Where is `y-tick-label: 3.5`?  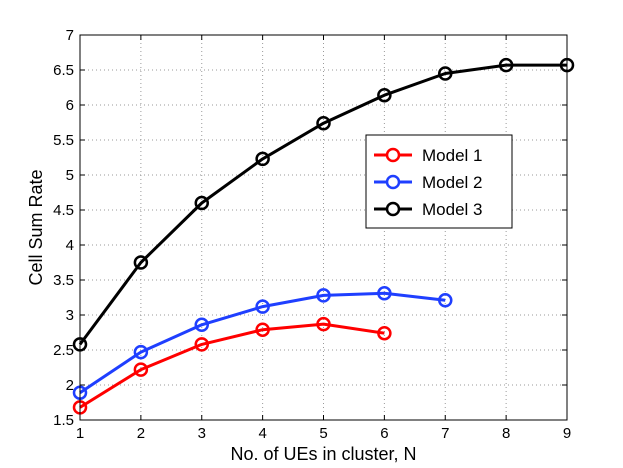 y-tick-label: 3.5 is located at coordinates (63, 280).